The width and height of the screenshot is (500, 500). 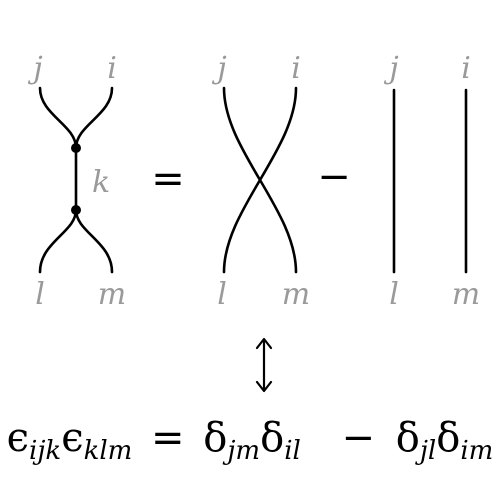 What do you see at coordinates (45, 451) in the screenshot?
I see `epsilon-subscript: ijk` at bounding box center [45, 451].